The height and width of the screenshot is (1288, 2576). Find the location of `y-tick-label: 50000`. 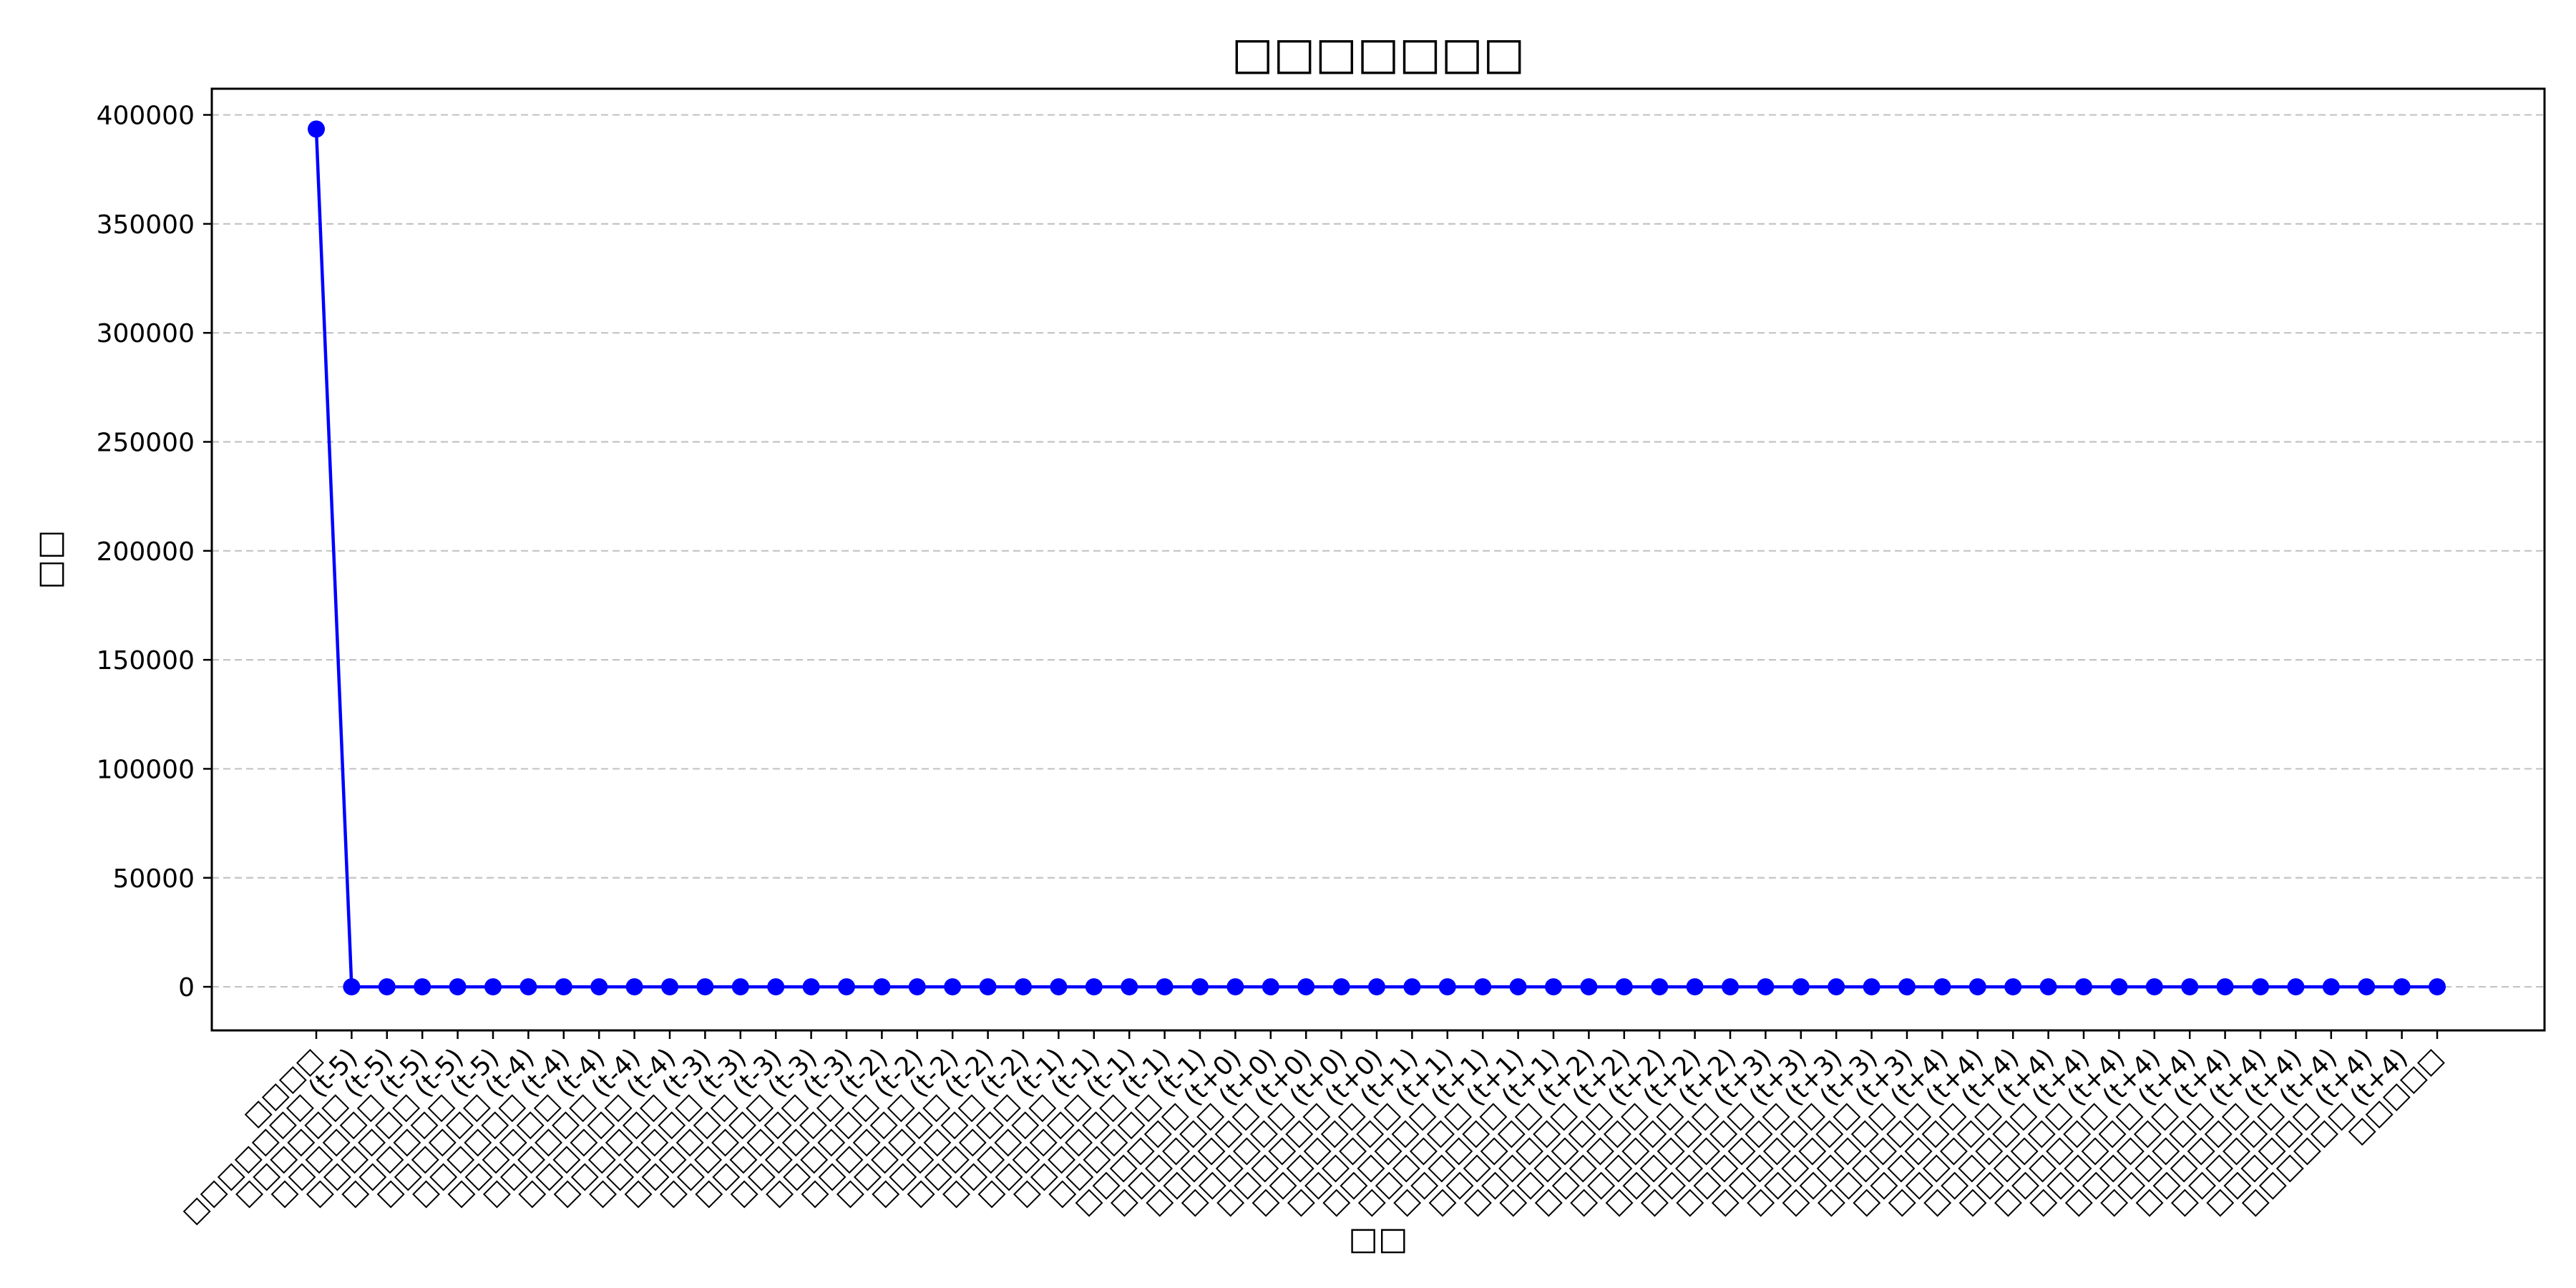

y-tick-label: 50000 is located at coordinates (153, 879).